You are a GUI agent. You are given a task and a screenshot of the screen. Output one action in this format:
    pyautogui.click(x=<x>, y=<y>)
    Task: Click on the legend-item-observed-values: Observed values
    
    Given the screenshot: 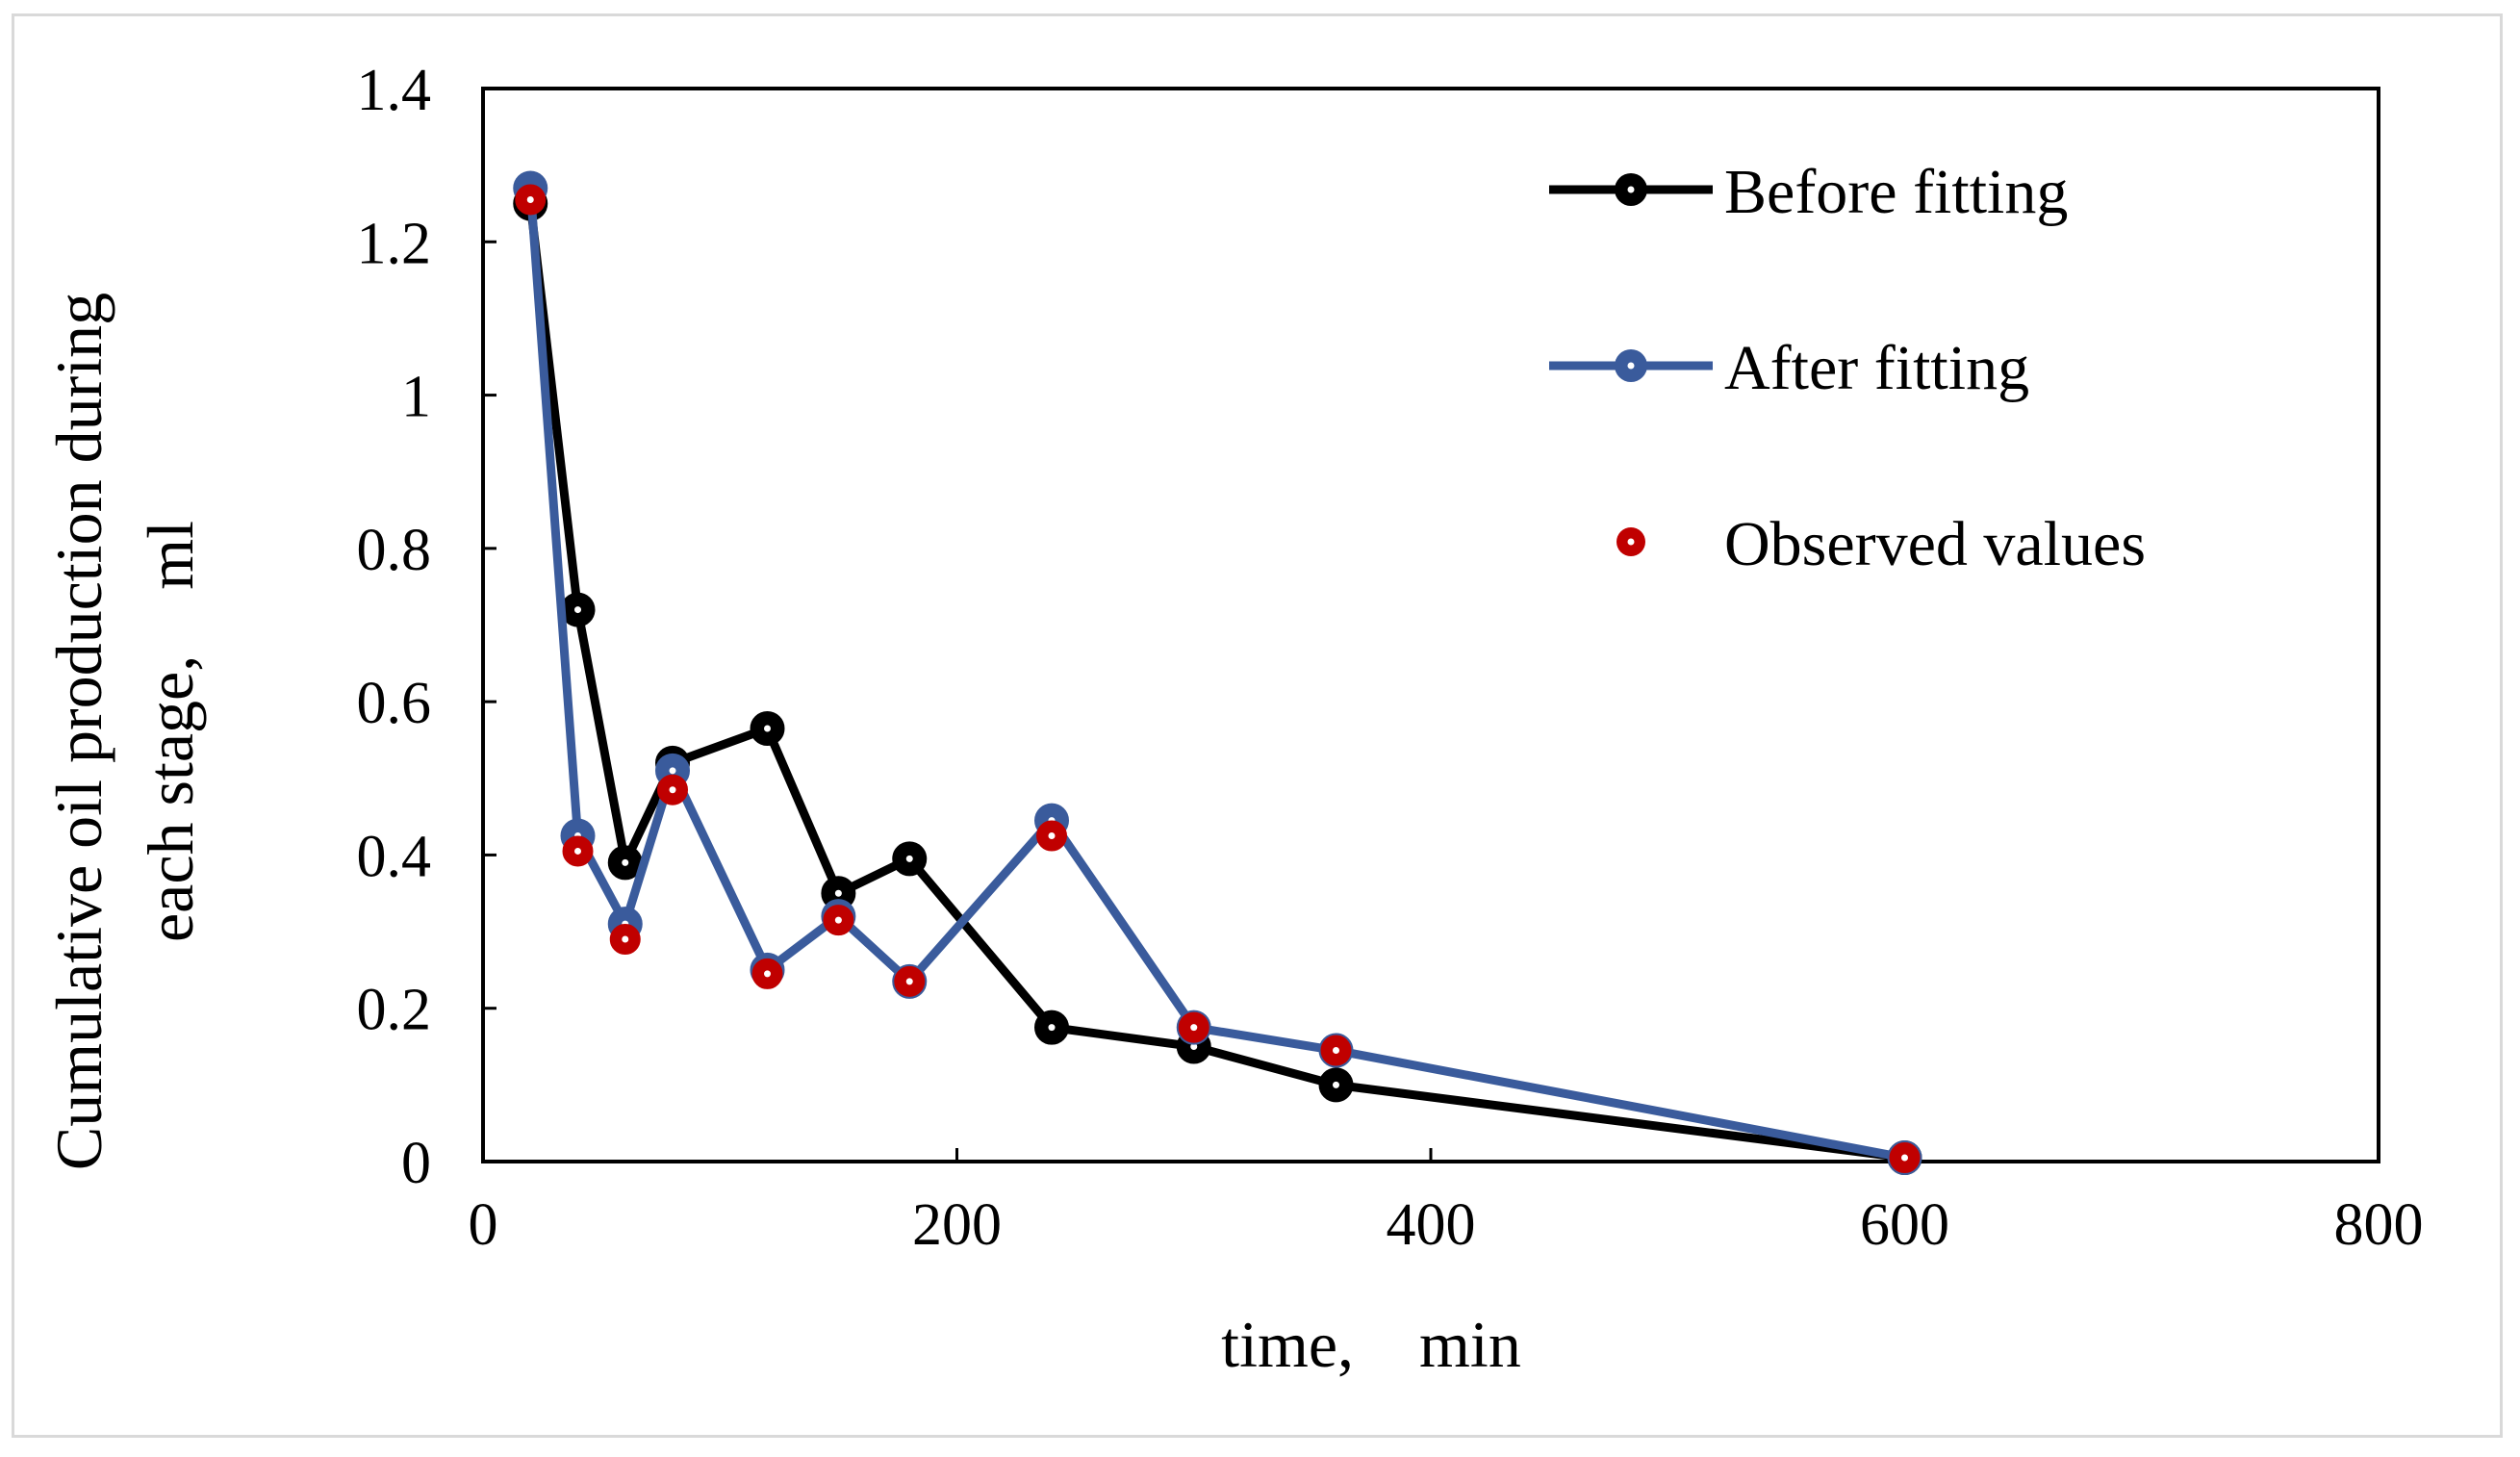 What is the action you would take?
    pyautogui.click(x=1881, y=544)
    